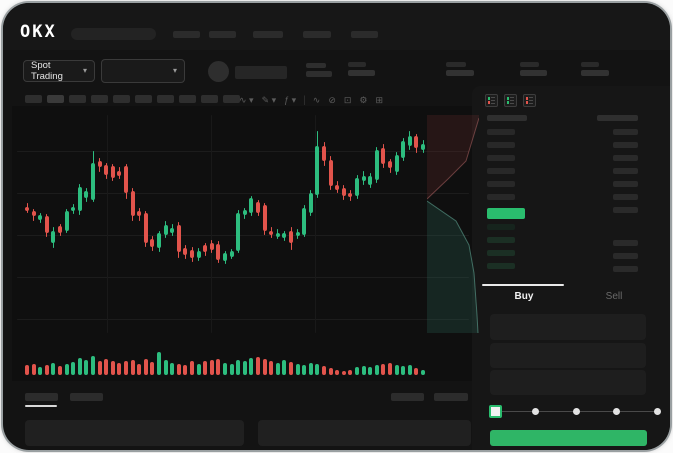  Describe the element at coordinates (347, 100) in the screenshot. I see `camera-icon: ⊡` at that location.